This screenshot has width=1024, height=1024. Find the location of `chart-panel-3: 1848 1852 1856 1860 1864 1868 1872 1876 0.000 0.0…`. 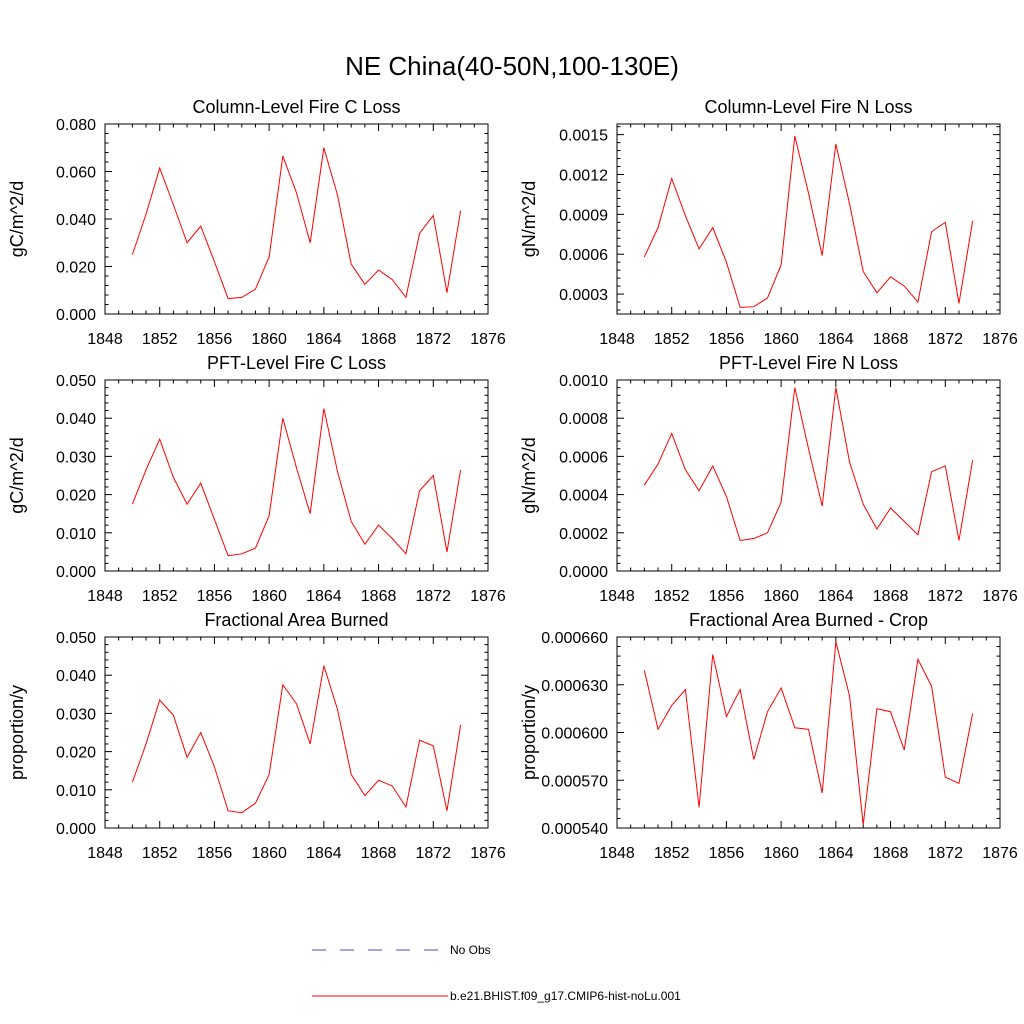

chart-panel-3: 1848 1852 1856 1860 1864 1868 1872 1876 0.000 0.0… is located at coordinates (256, 479).